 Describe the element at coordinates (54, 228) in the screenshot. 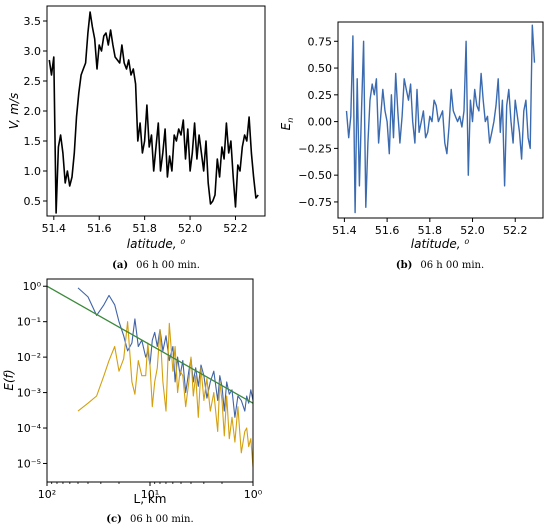

I see `panel-a-xtick-label: 51.4` at that location.